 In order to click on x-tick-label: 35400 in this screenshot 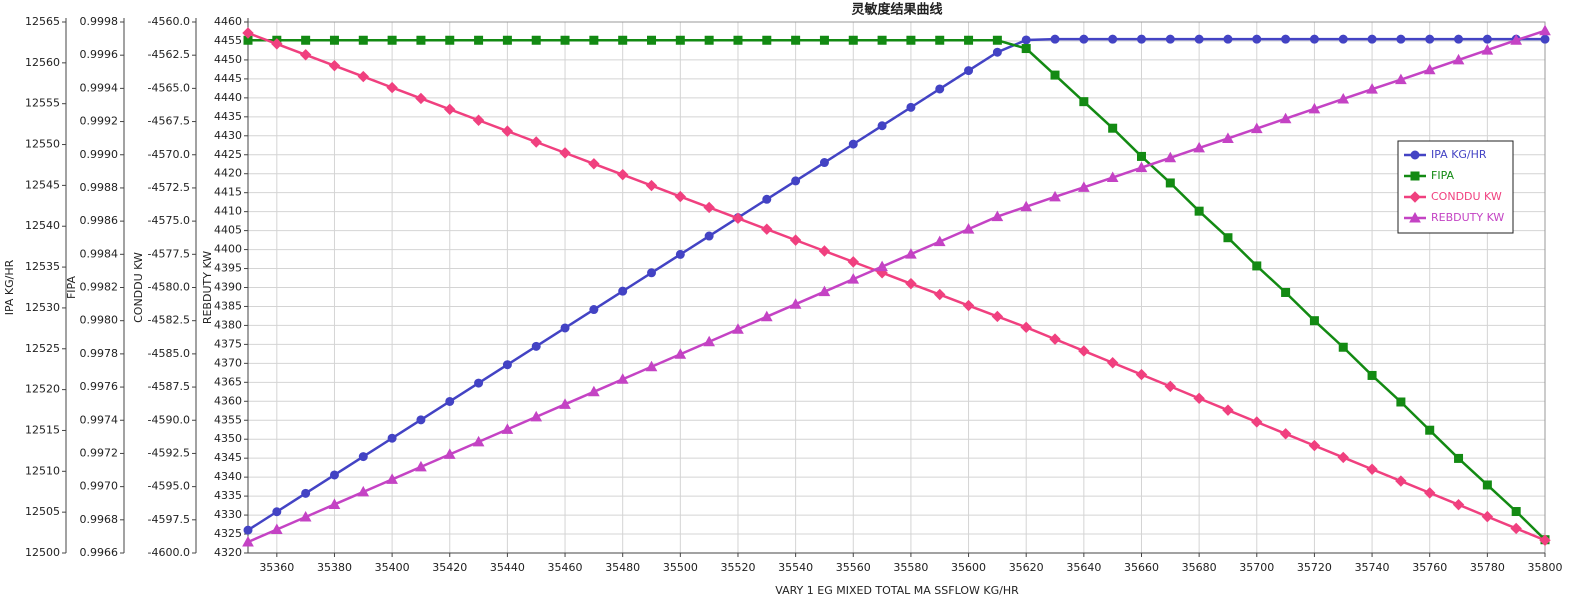, I will do `click(392, 567)`.